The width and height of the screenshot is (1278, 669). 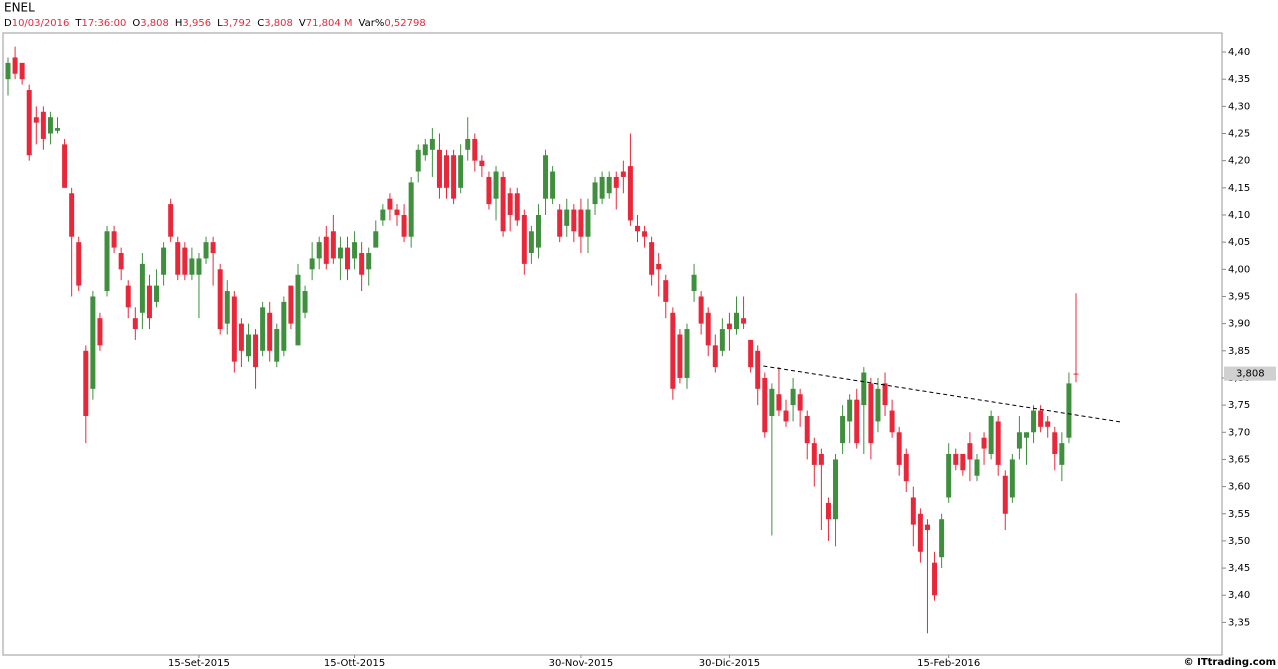 I want to click on y-tick-label: 3,40, so click(x=1239, y=595).